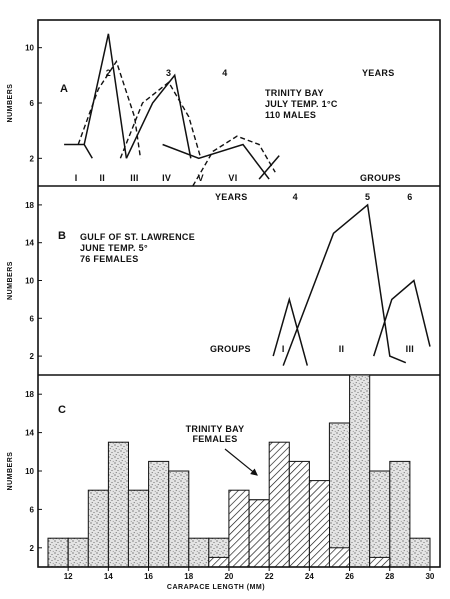 The width and height of the screenshot is (450, 599). What do you see at coordinates (241, 462) in the screenshot?
I see `annotation-arrow` at bounding box center [241, 462].